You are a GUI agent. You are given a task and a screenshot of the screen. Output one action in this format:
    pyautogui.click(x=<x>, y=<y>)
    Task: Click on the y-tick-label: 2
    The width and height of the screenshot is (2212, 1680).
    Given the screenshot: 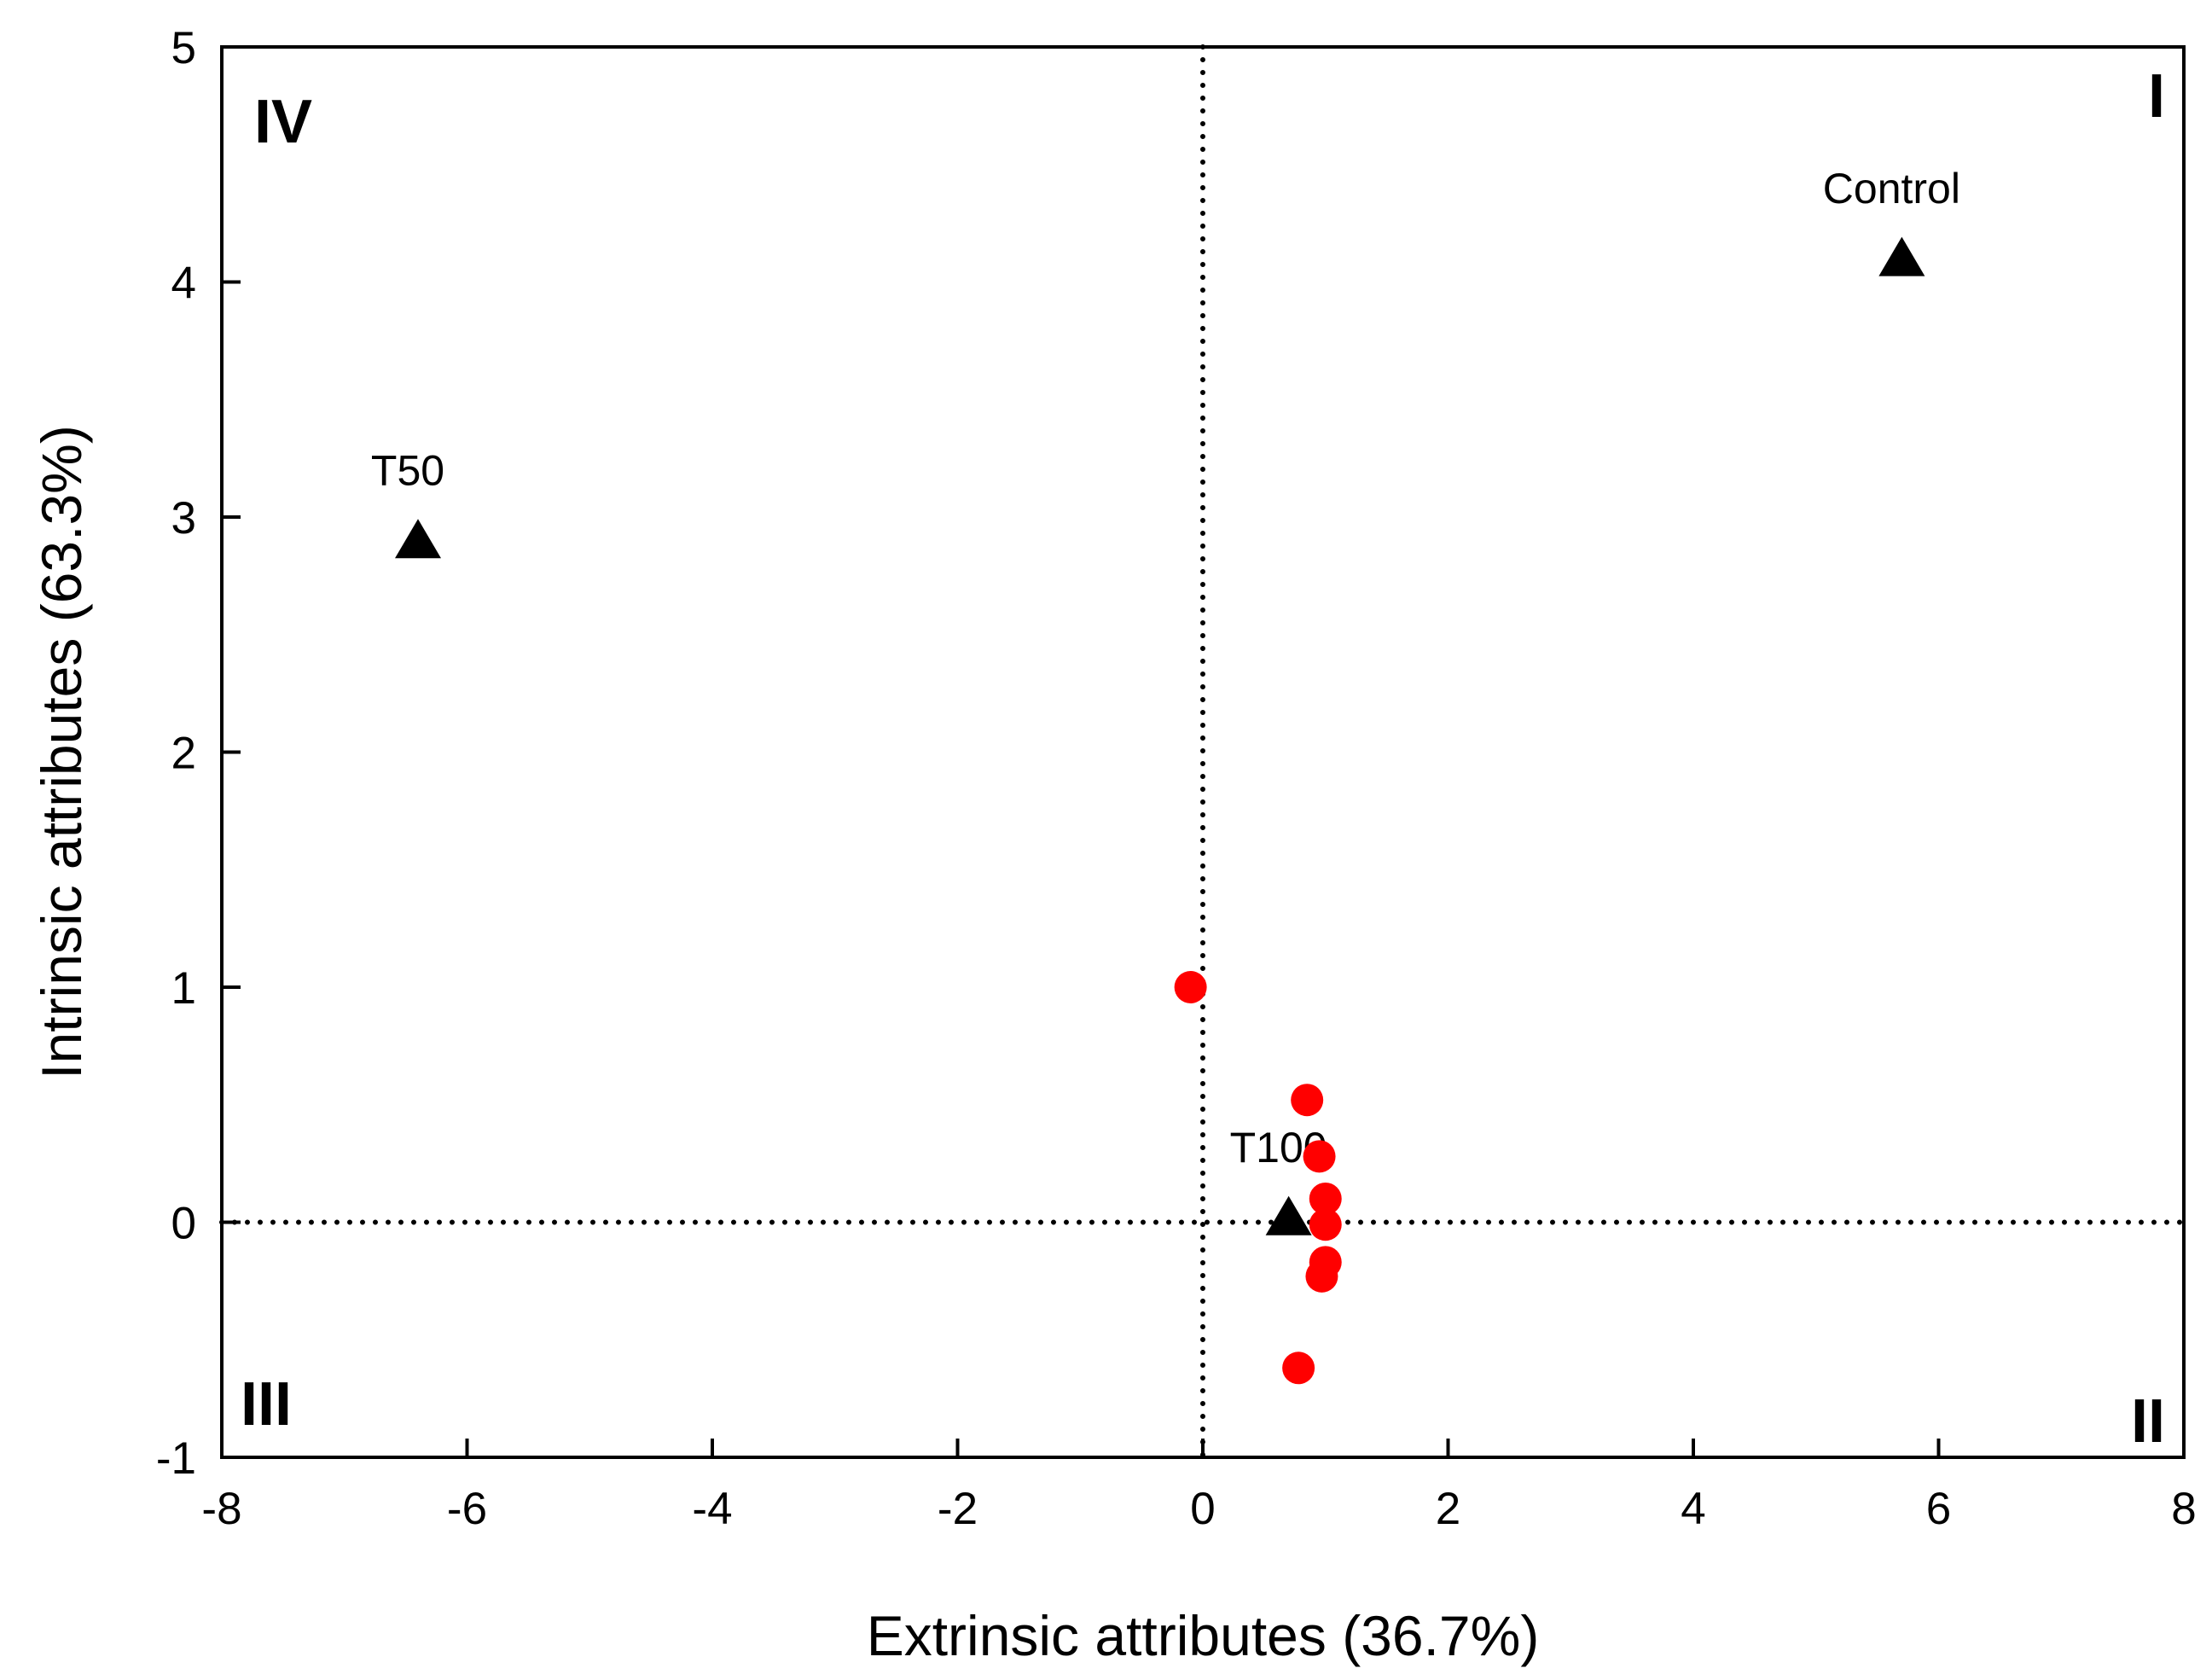 What is the action you would take?
    pyautogui.click(x=183, y=754)
    